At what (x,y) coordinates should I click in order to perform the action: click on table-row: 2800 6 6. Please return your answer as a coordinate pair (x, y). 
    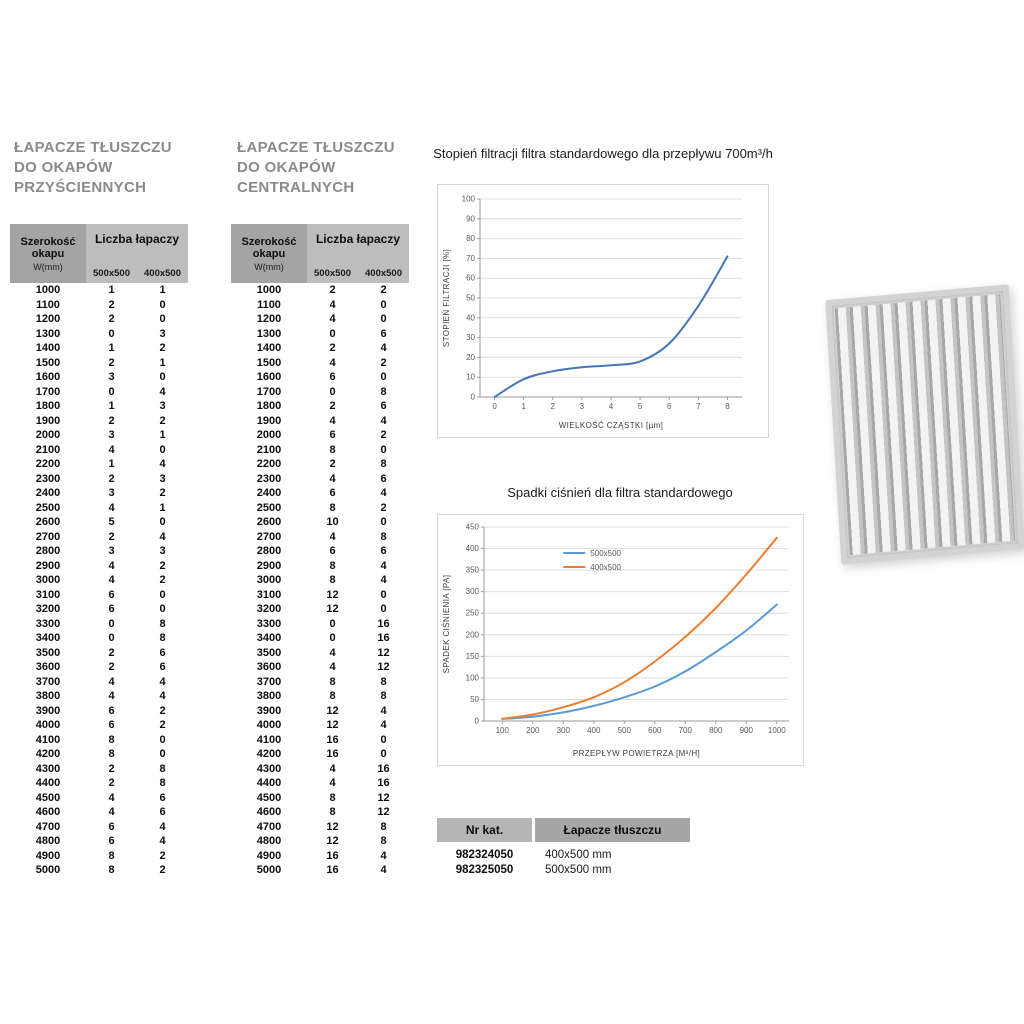
    Looking at the image, I should click on (320, 551).